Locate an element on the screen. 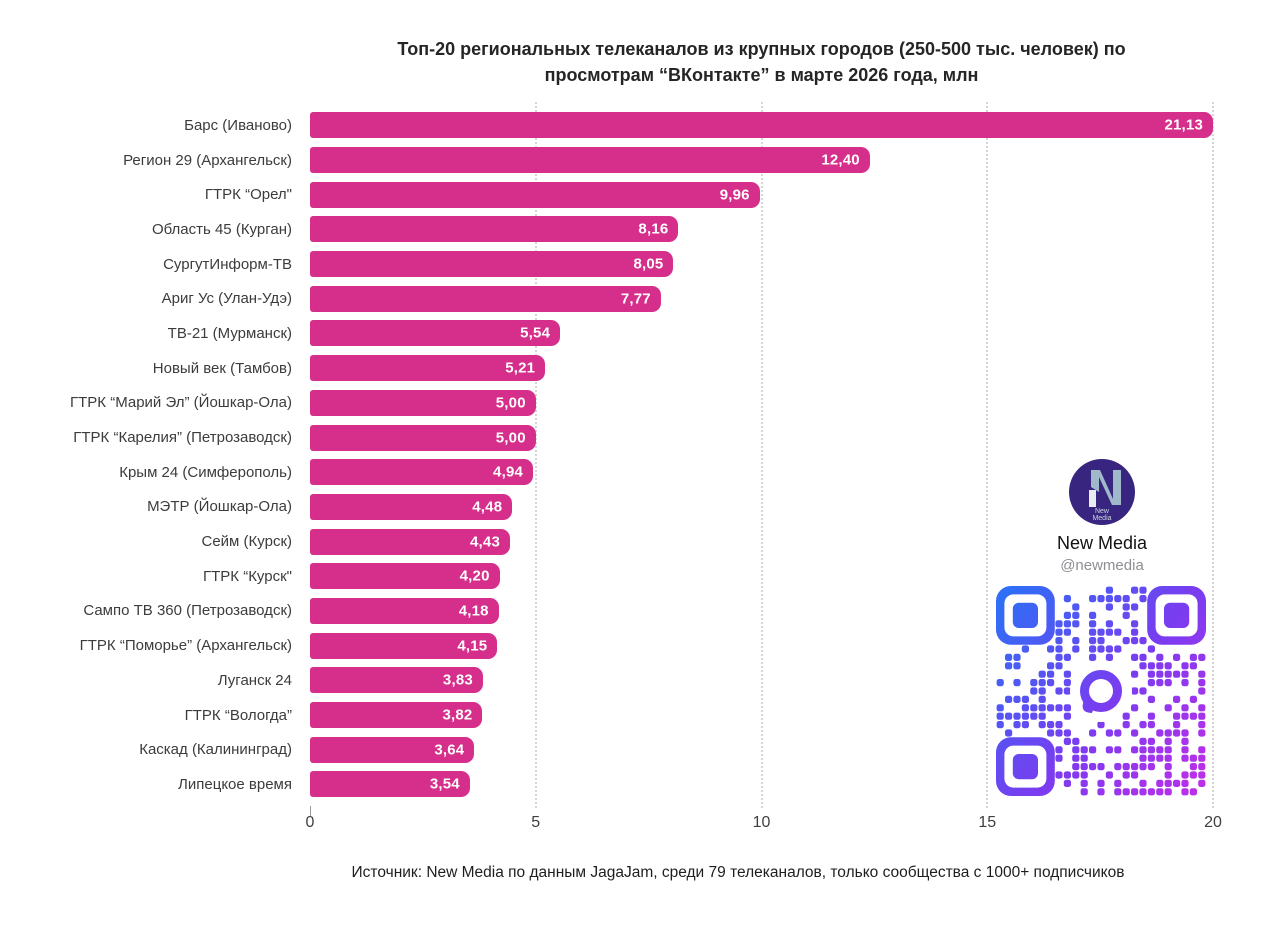 Image resolution: width=1280 pixels, height=929 pixels. bar: 3,54 is located at coordinates (390, 784).